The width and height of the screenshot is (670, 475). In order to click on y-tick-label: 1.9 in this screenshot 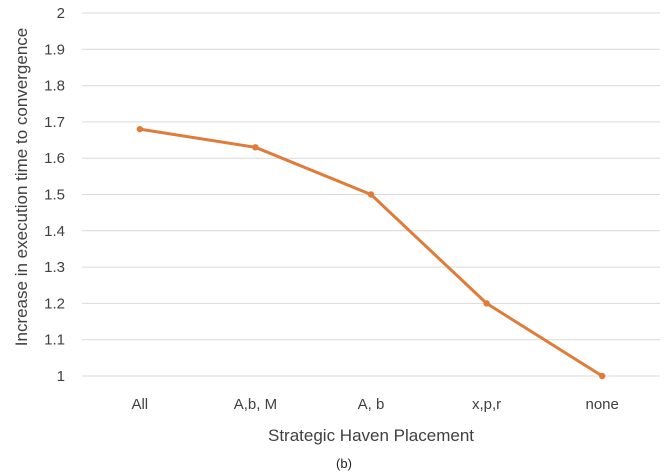, I will do `click(54, 49)`.